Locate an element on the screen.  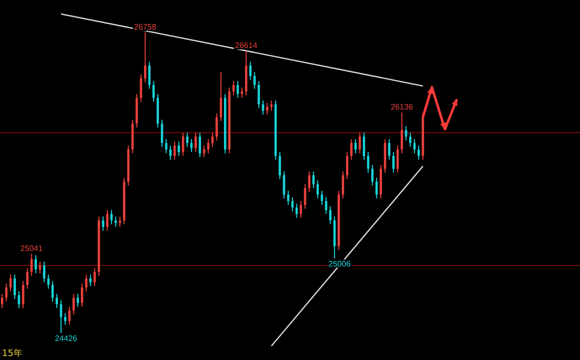
annotation: 26136 is located at coordinates (402, 107).